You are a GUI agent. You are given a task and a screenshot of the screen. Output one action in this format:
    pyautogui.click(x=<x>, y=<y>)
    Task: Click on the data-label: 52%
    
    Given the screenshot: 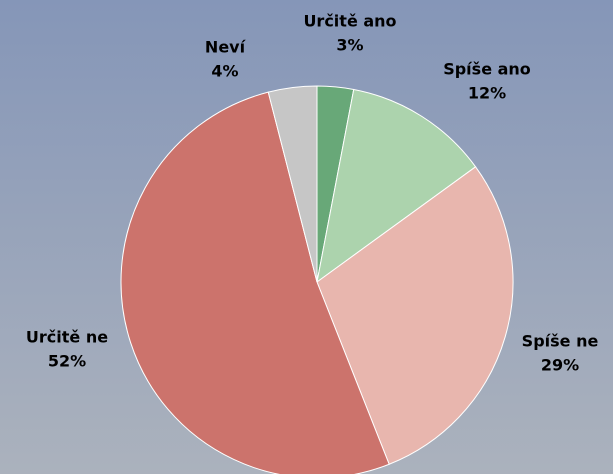 What is the action you would take?
    pyautogui.click(x=67, y=361)
    